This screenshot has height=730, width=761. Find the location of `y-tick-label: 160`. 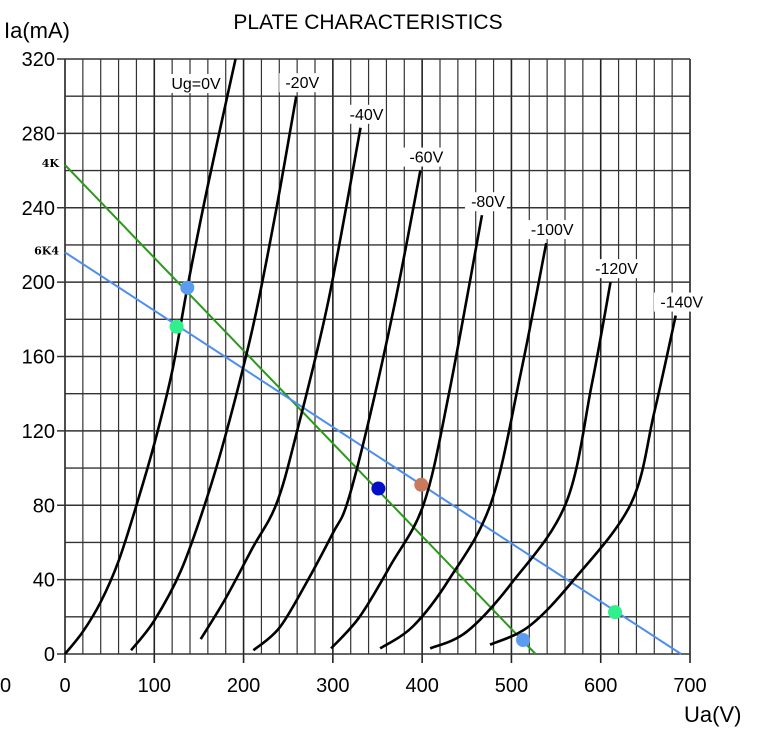

y-tick-label: 160 is located at coordinates (38, 358).